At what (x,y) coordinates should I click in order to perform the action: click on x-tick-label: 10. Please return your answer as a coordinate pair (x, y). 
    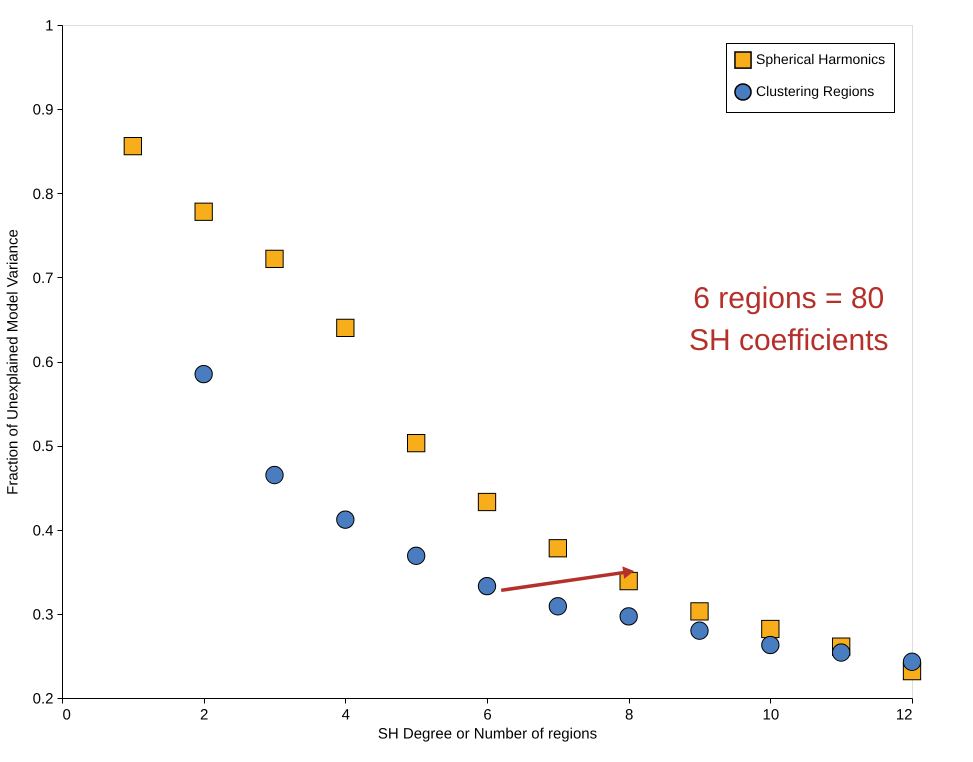
    Looking at the image, I should click on (771, 715).